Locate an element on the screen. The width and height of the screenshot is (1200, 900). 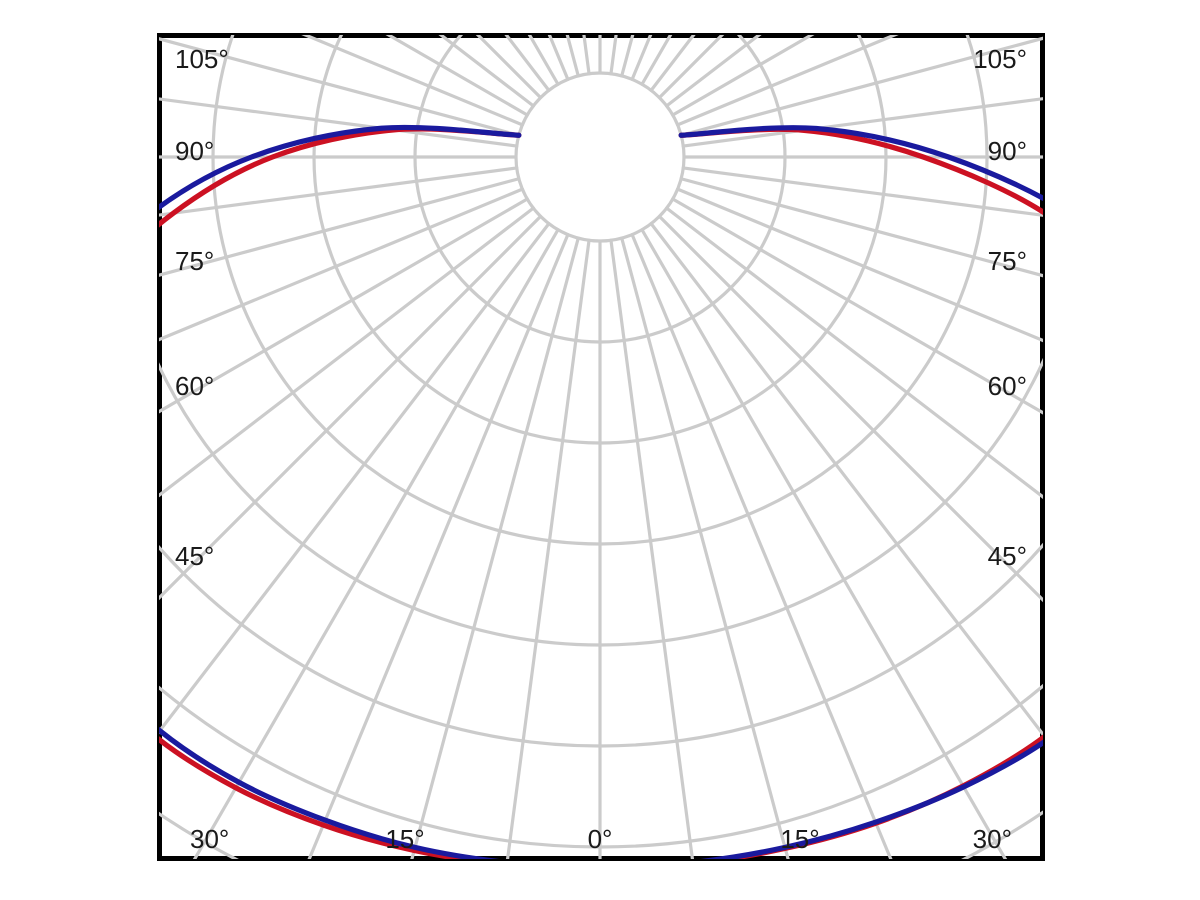
axis-label-bottom-3: 15° is located at coordinates (799, 839).